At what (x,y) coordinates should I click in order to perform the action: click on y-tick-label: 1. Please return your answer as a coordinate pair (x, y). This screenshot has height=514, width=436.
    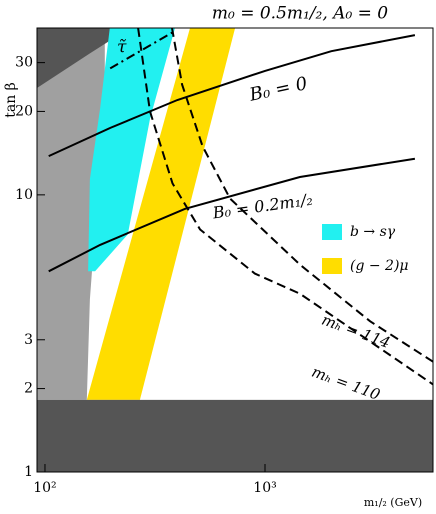
    Looking at the image, I should click on (28, 472).